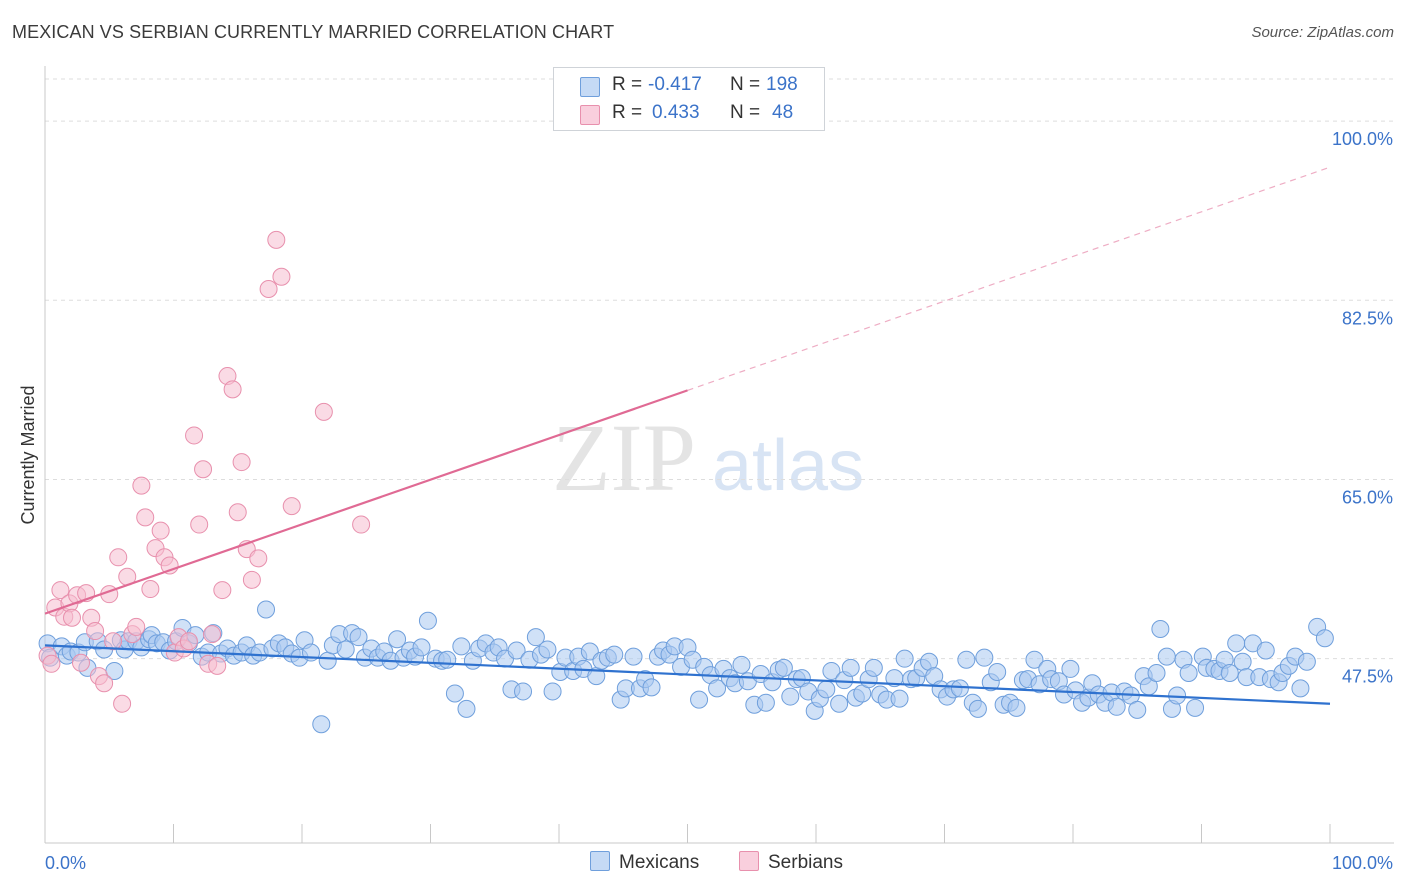 Image resolution: width=1406 pixels, height=892 pixels. I want to click on mexicans-points, so click(686, 667).